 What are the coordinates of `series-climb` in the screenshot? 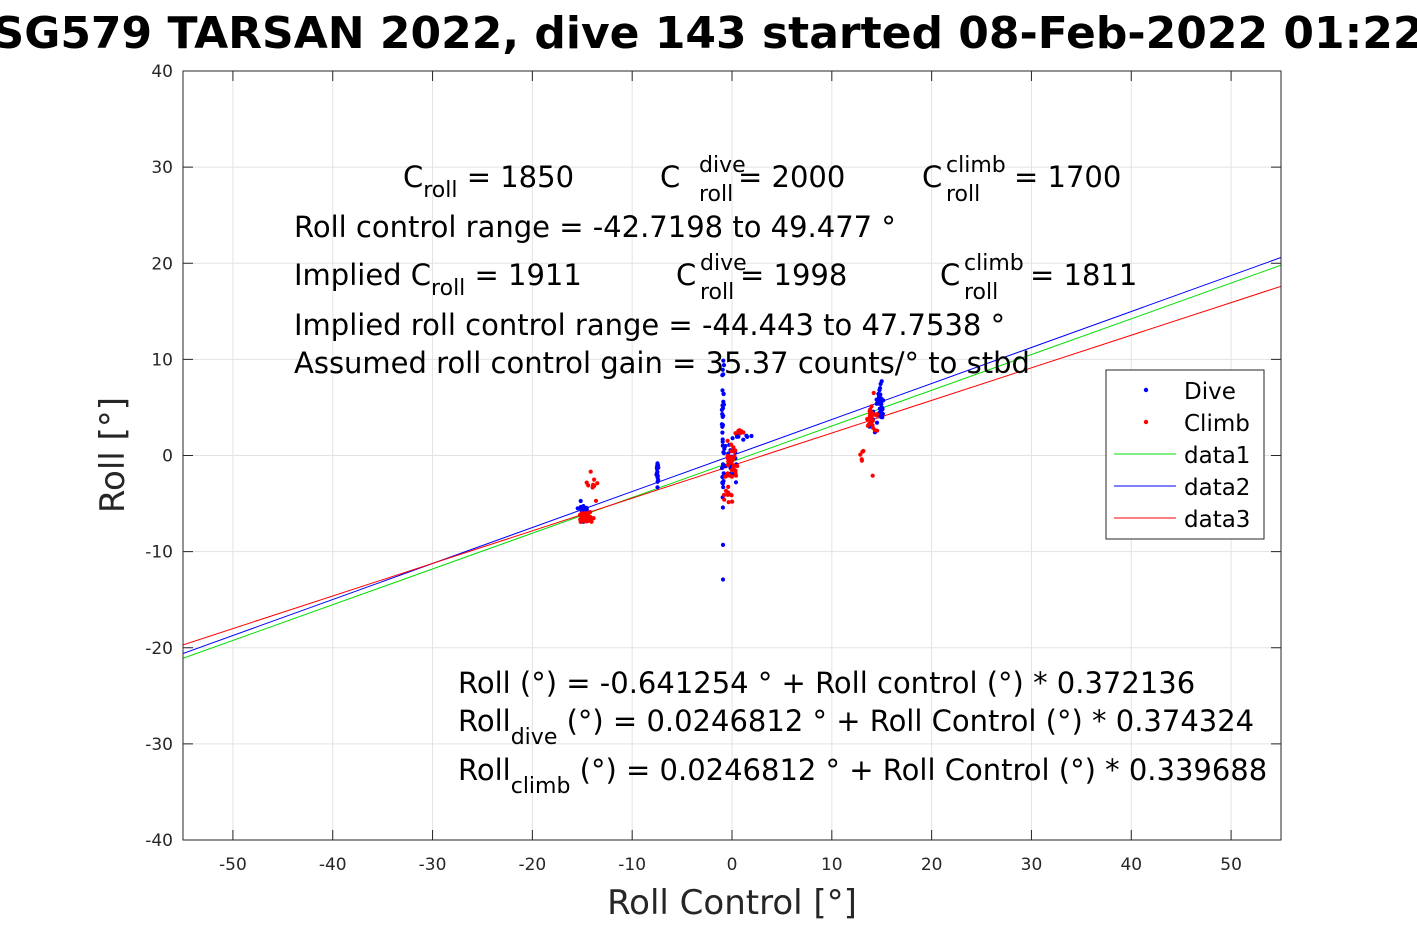 It's located at (728, 457).